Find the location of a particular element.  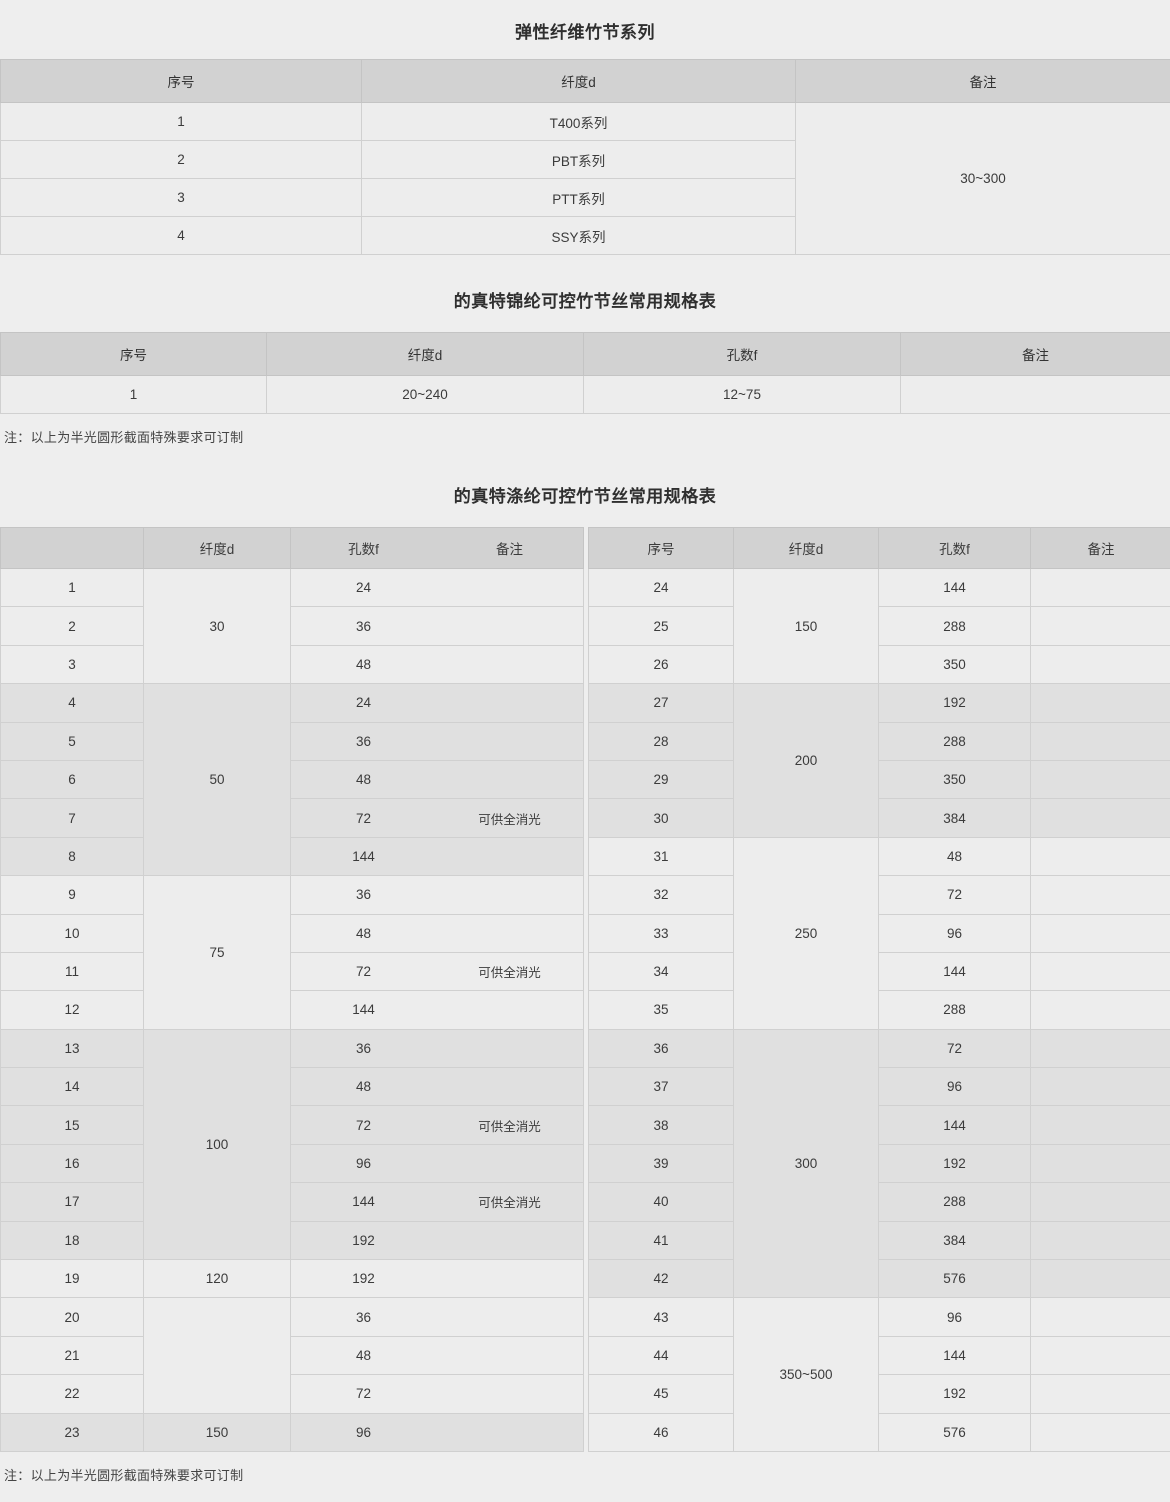

cell-no: 42 is located at coordinates (661, 1279).